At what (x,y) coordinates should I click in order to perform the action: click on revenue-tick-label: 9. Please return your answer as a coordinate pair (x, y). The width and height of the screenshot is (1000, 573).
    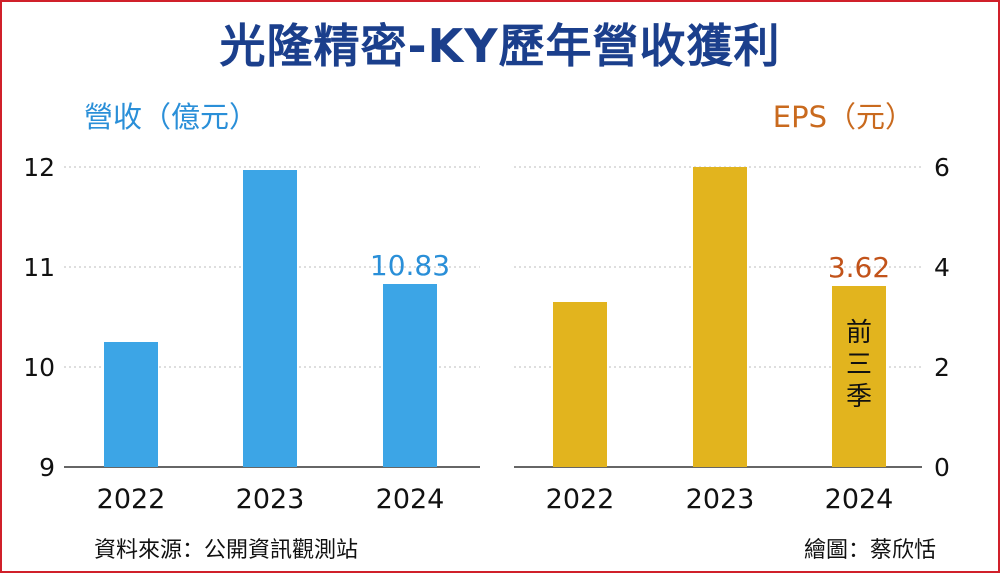
    Looking at the image, I should click on (47, 467).